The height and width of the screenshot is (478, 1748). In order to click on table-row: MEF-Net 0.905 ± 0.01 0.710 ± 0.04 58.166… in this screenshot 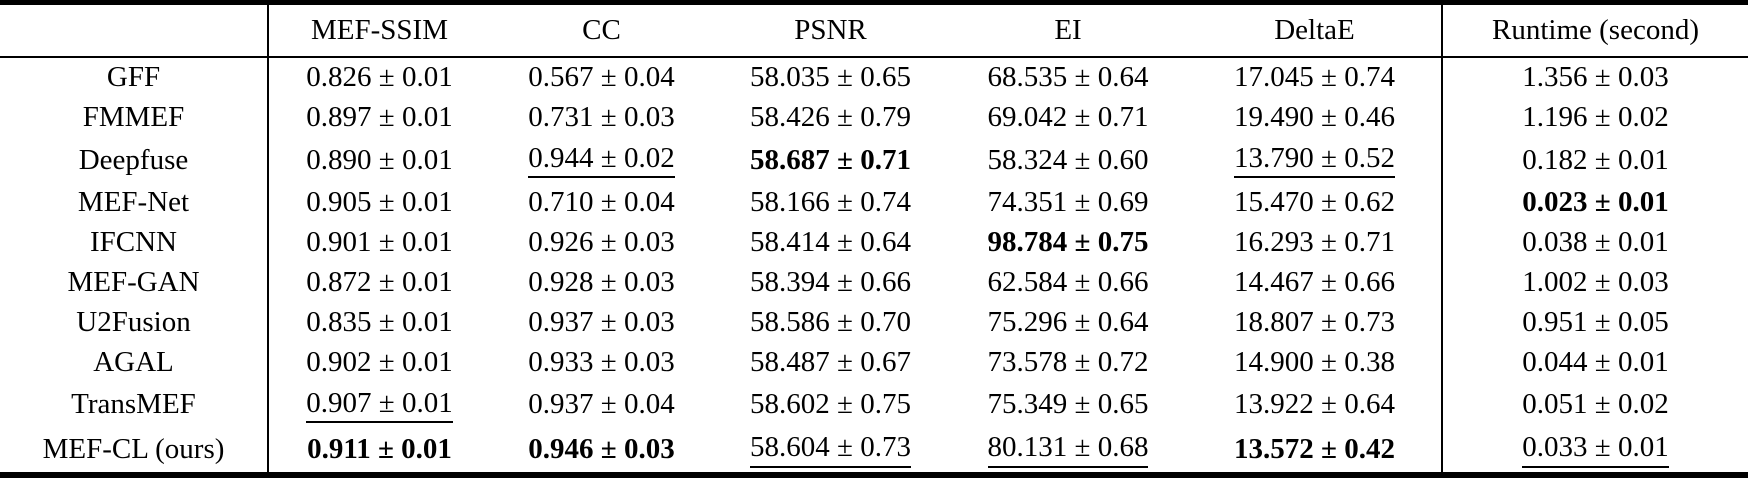, I will do `click(874, 202)`.